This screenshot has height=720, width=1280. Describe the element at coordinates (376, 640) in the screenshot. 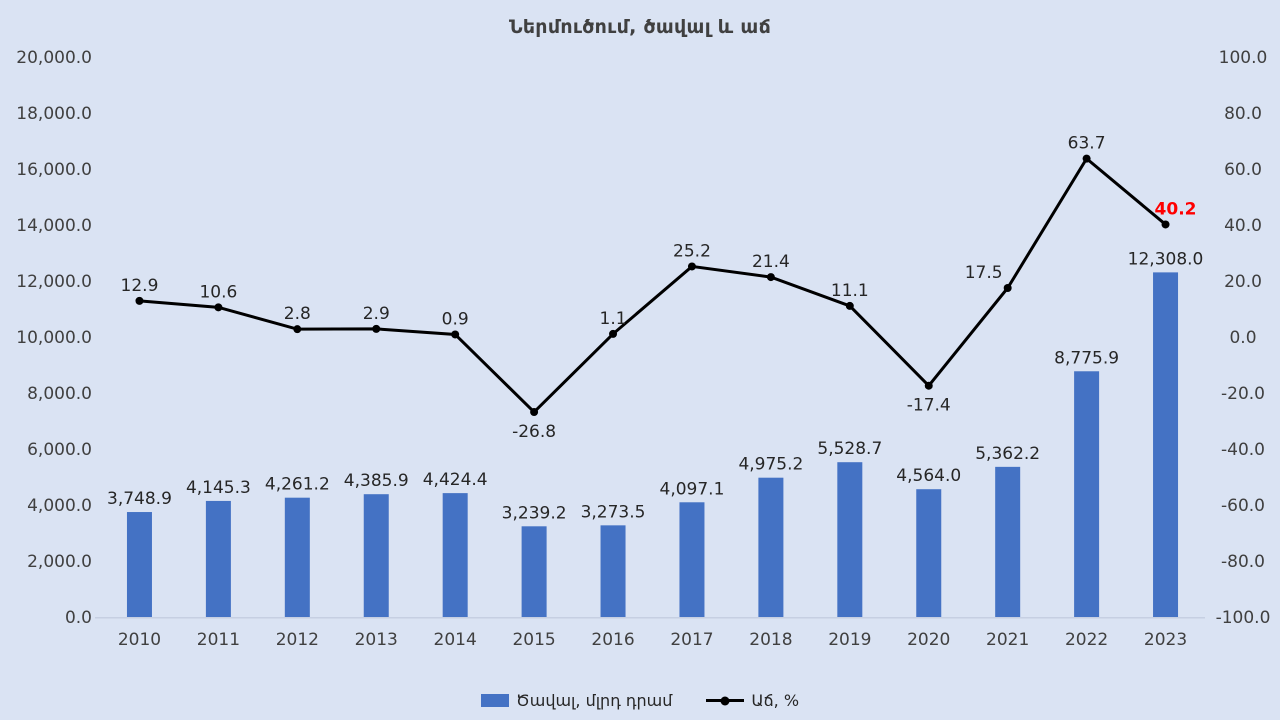

I see `x-axis-label-2013: 2013` at that location.